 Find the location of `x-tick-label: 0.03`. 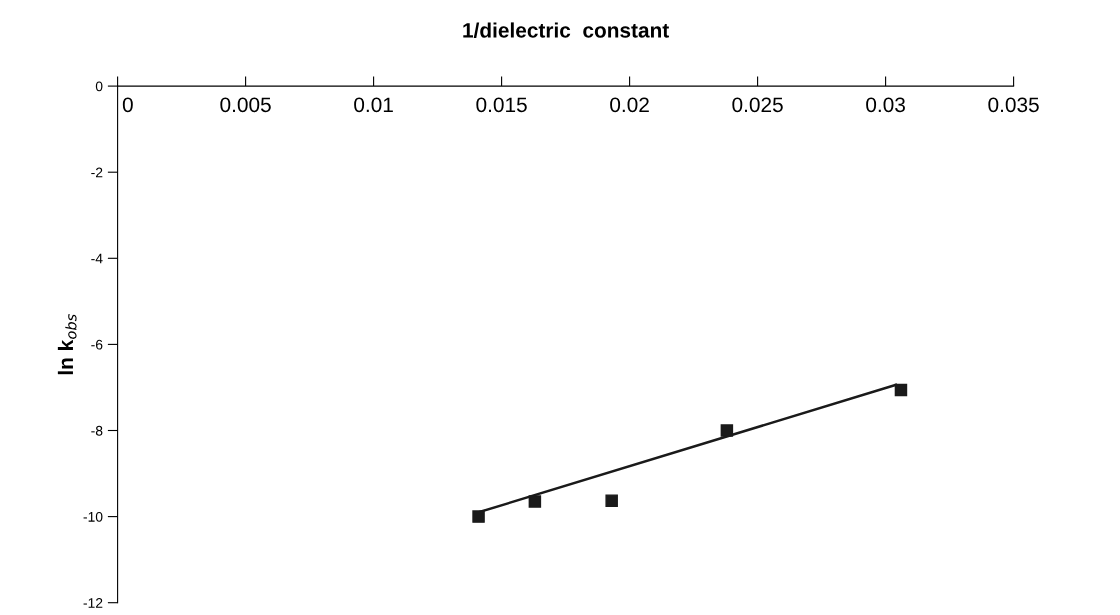

x-tick-label: 0.03 is located at coordinates (885, 105).